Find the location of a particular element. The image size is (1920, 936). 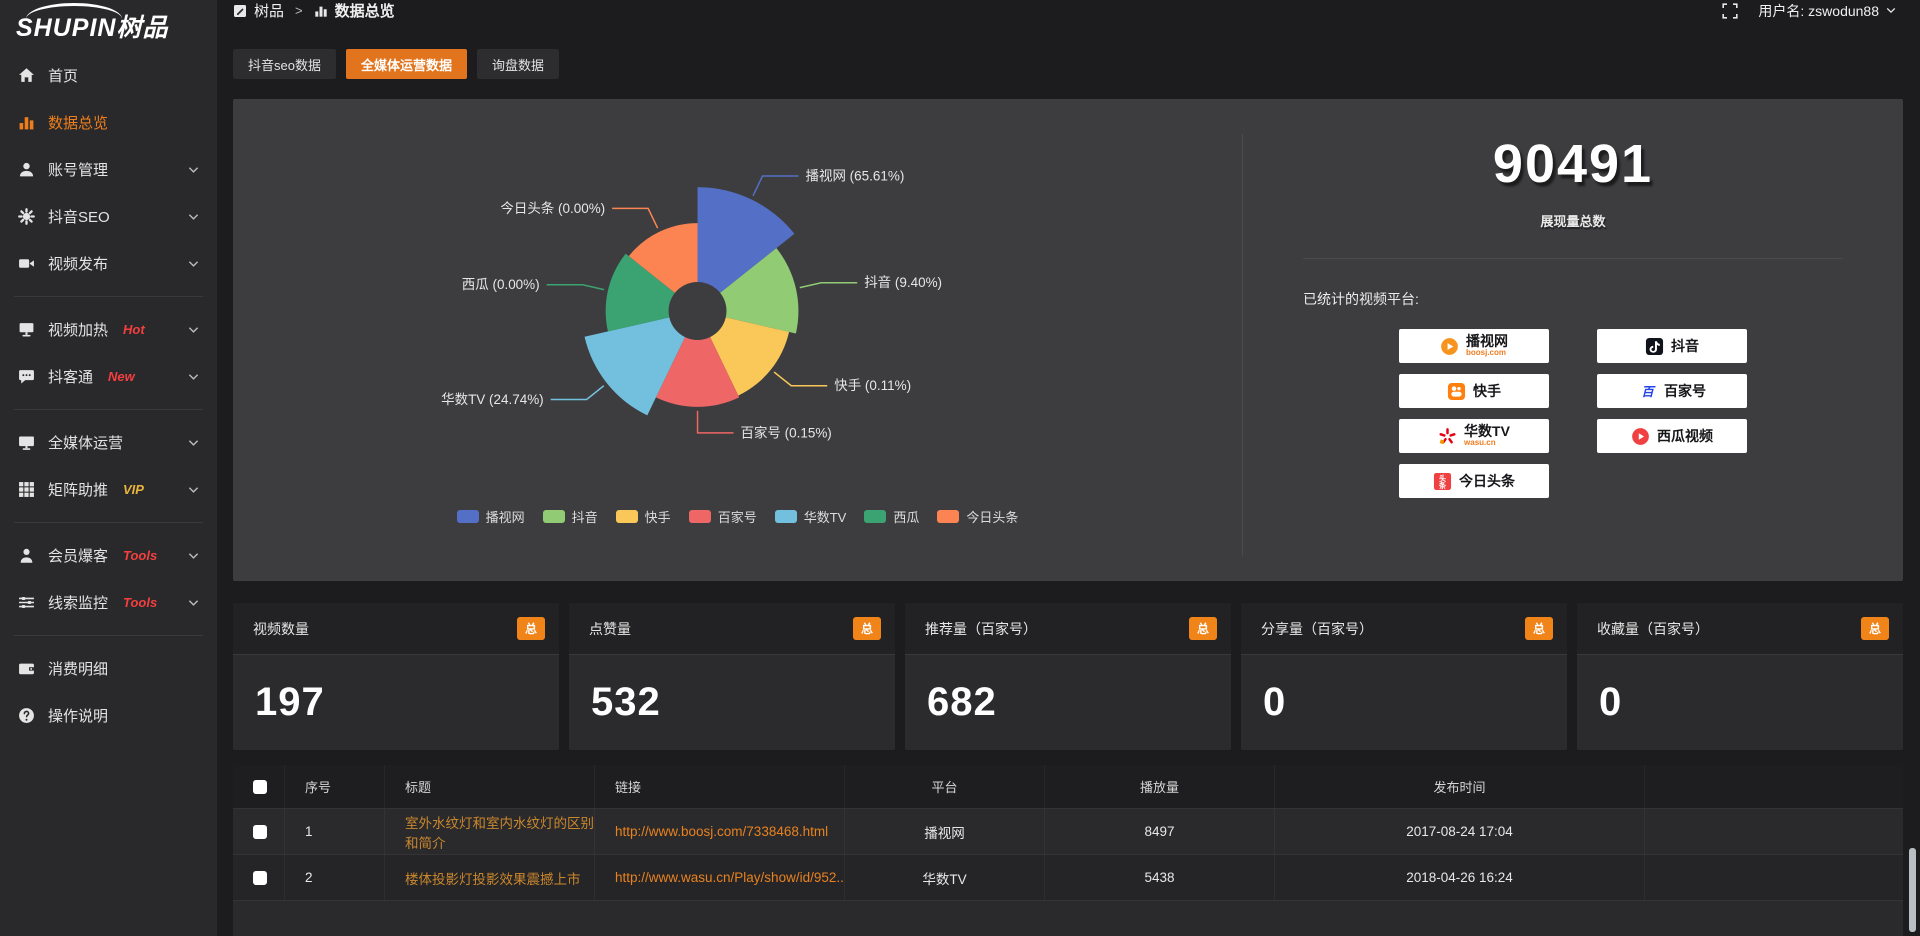

pie-label: 百家号 (0.15%) is located at coordinates (785, 432).